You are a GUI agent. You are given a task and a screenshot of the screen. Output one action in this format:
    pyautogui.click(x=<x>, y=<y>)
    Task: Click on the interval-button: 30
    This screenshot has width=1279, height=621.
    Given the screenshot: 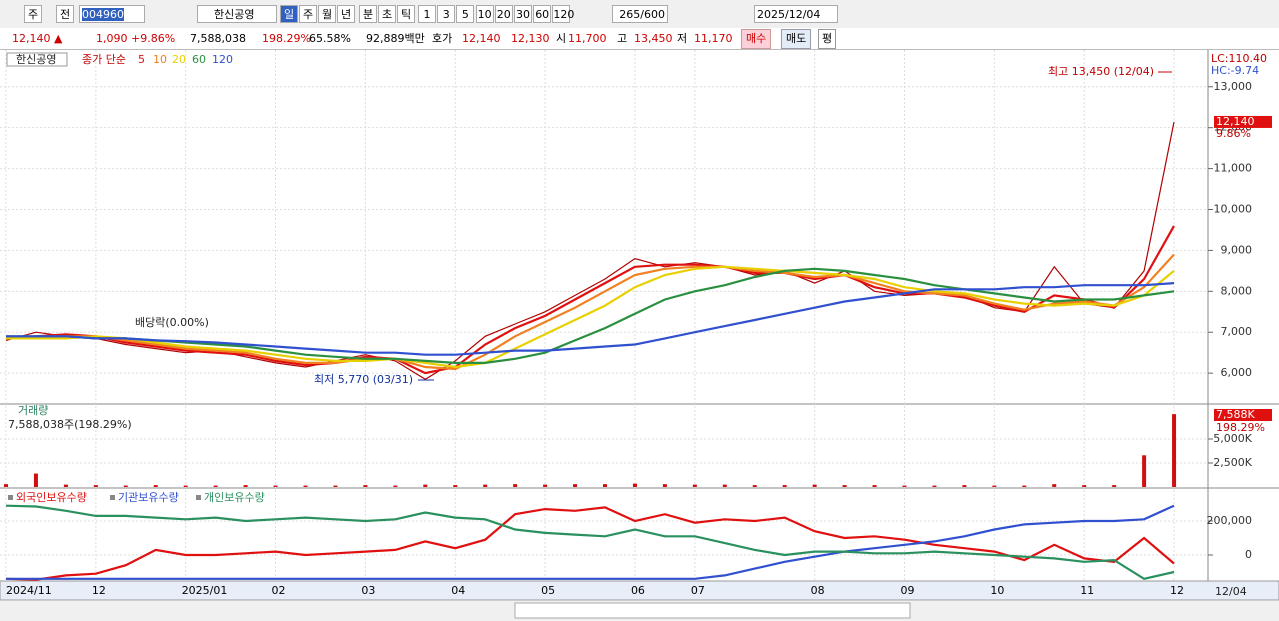 What is the action you would take?
    pyautogui.click(x=523, y=14)
    